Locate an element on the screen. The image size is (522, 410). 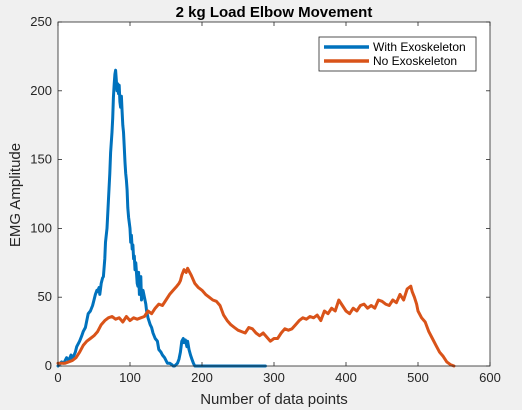
x-tick-label: 500 is located at coordinates (418, 377).